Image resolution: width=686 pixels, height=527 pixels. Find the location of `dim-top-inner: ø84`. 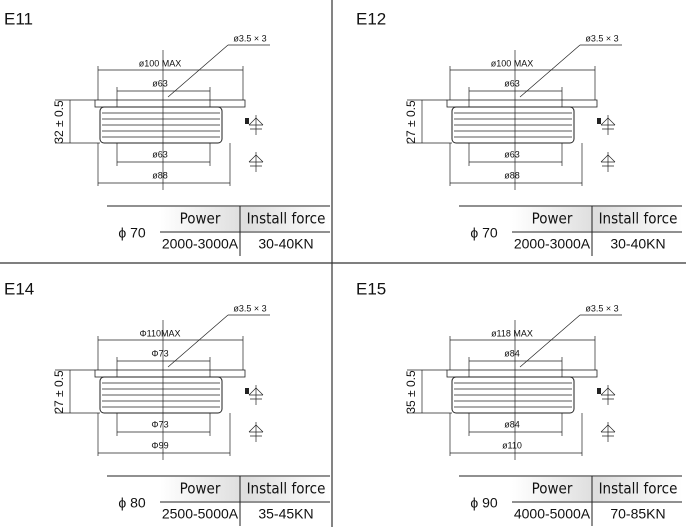

dim-top-inner: ø84 is located at coordinates (512, 353).